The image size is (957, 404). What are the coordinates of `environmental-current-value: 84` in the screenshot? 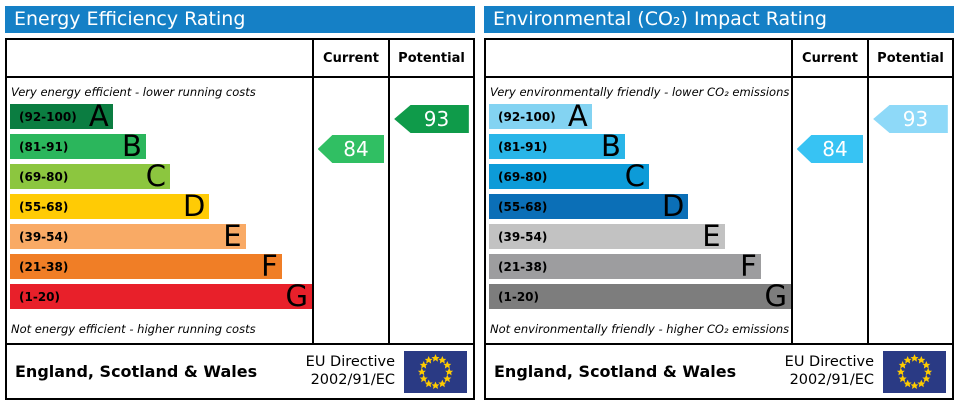 It's located at (835, 149).